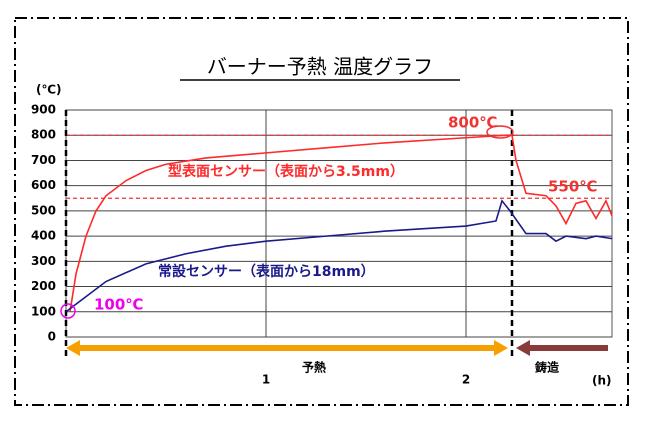 The width and height of the screenshot is (646, 425). I want to click on x-tick-label: 1, so click(266, 380).